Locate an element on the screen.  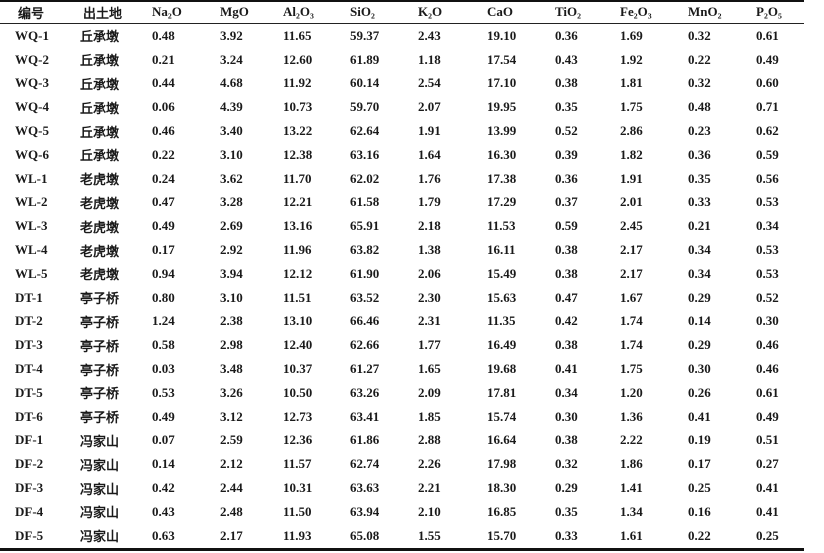
table-cell: 2.44 is located at coordinates (231, 488).